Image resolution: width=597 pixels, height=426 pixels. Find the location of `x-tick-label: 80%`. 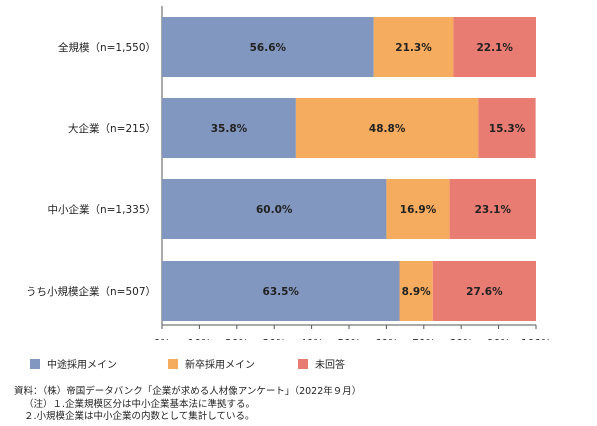

x-tick-label: 80% is located at coordinates (461, 339).